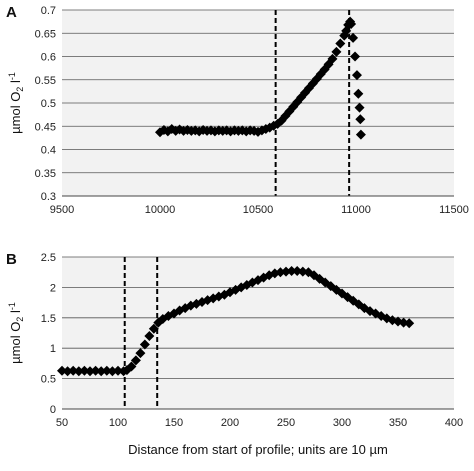 This screenshot has height=471, width=474. What do you see at coordinates (11, 259) in the screenshot?
I see `panel-b-label: B` at bounding box center [11, 259].